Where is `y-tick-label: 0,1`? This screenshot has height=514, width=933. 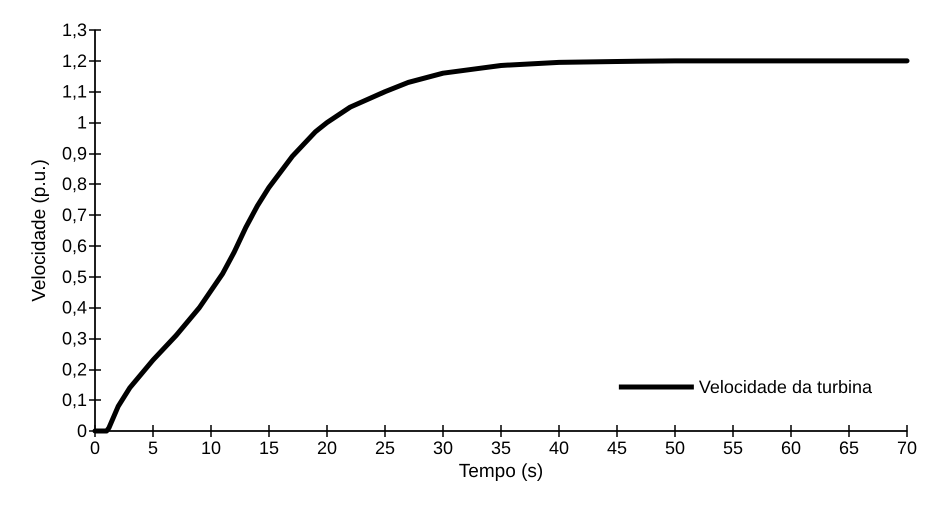 y-tick-label: 0,1 is located at coordinates (74, 400).